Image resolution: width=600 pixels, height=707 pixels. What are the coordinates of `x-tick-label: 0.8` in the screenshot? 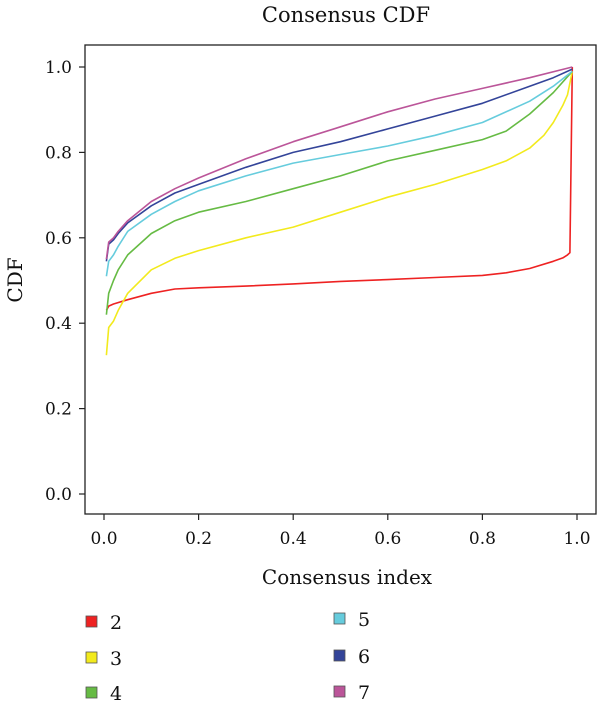 It's located at (482, 539).